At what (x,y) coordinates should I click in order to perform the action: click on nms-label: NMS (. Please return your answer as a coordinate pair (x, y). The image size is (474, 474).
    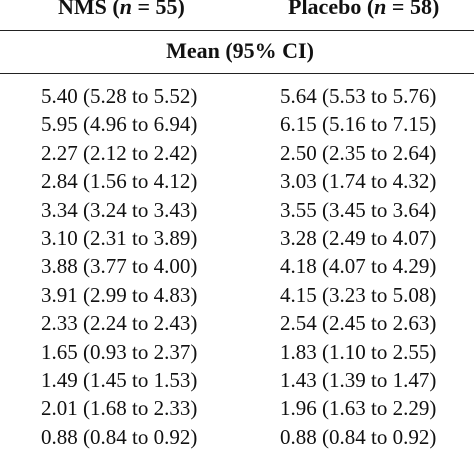
    Looking at the image, I should click on (89, 9).